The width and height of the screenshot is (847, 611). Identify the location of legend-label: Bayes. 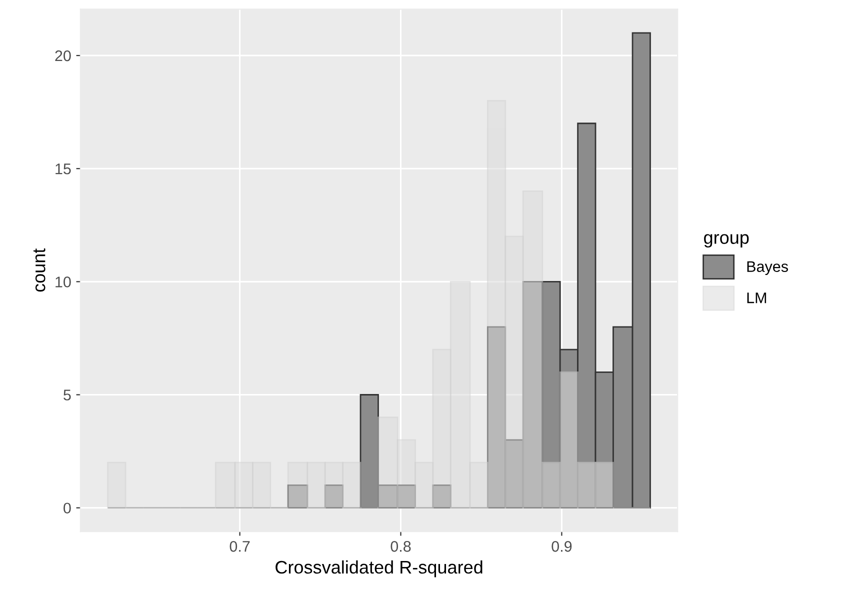
(767, 268).